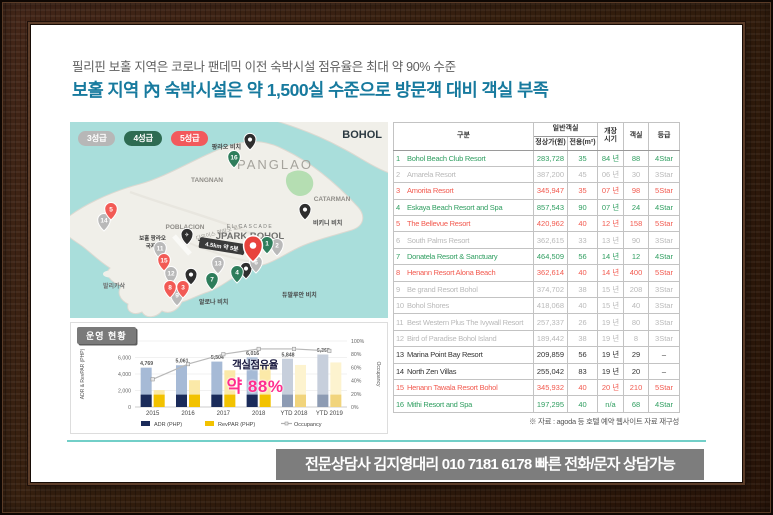  I want to click on resort-name: 4 Eskaya Beach Resort and Spa, so click(463, 207).